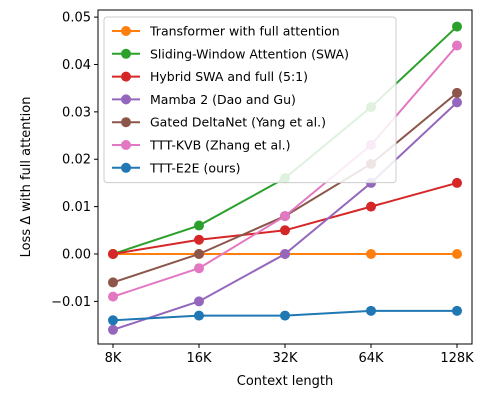 Image resolution: width=493 pixels, height=406 pixels. I want to click on legend-entry-4: Gated DeltaNet (Yang et al.), so click(219, 122).